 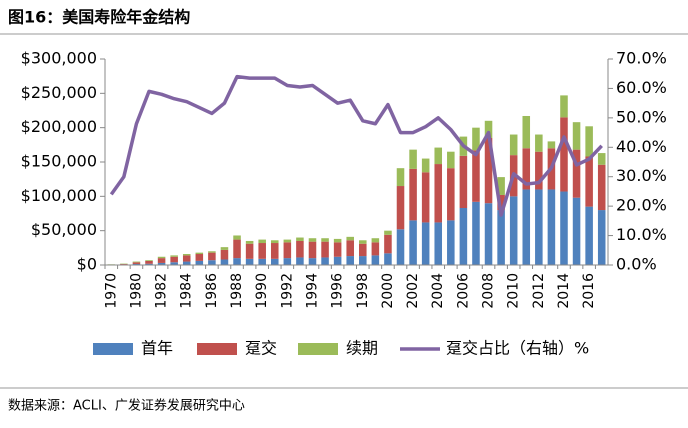 I want to click on x-tick-label: 1986, so click(x=212, y=291).